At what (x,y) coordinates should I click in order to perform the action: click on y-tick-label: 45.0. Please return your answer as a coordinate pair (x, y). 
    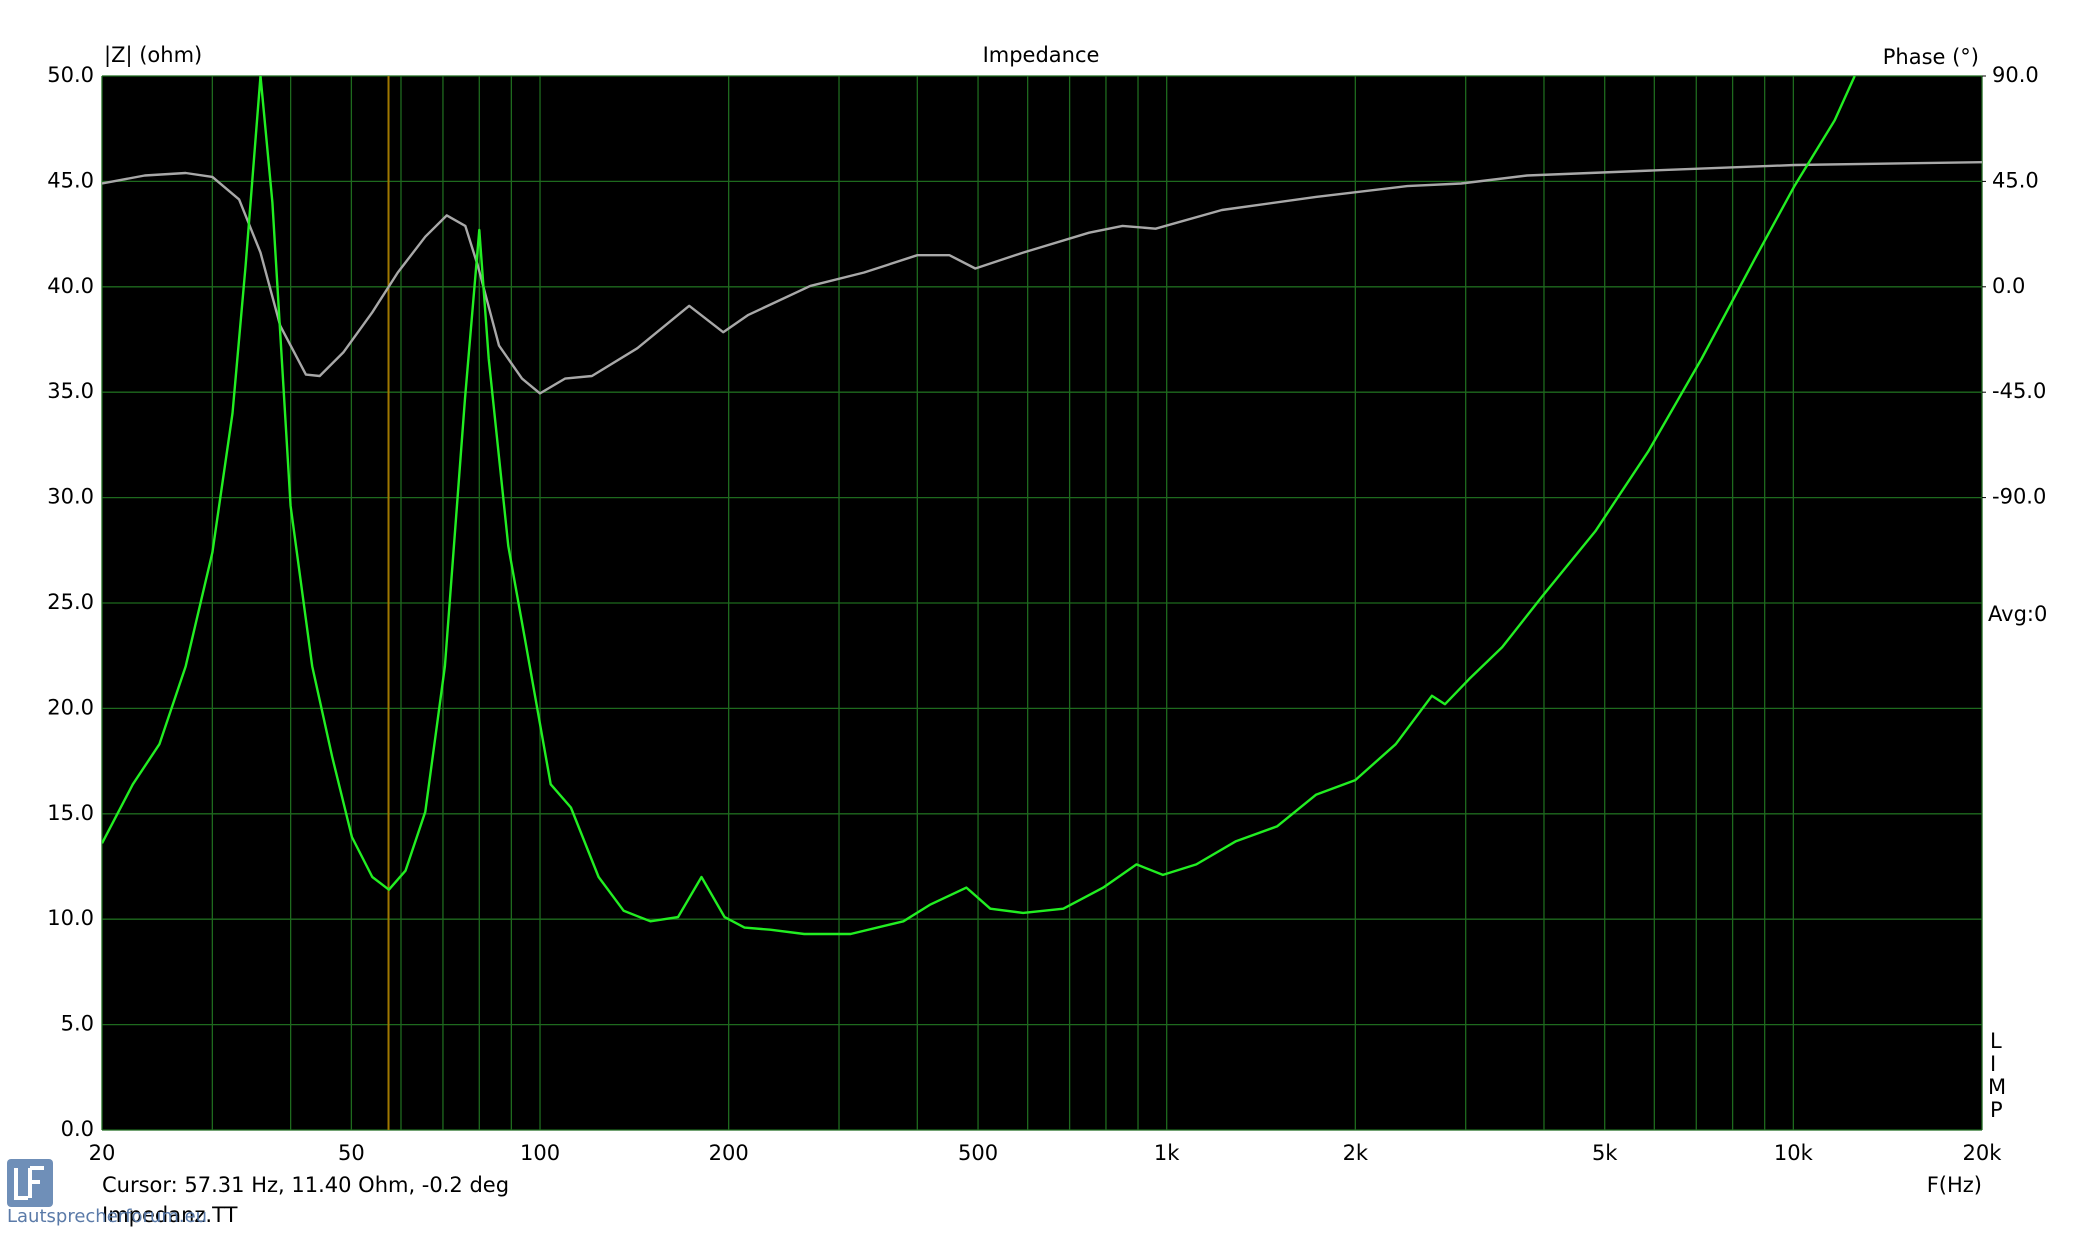
    Looking at the image, I should click on (70, 180).